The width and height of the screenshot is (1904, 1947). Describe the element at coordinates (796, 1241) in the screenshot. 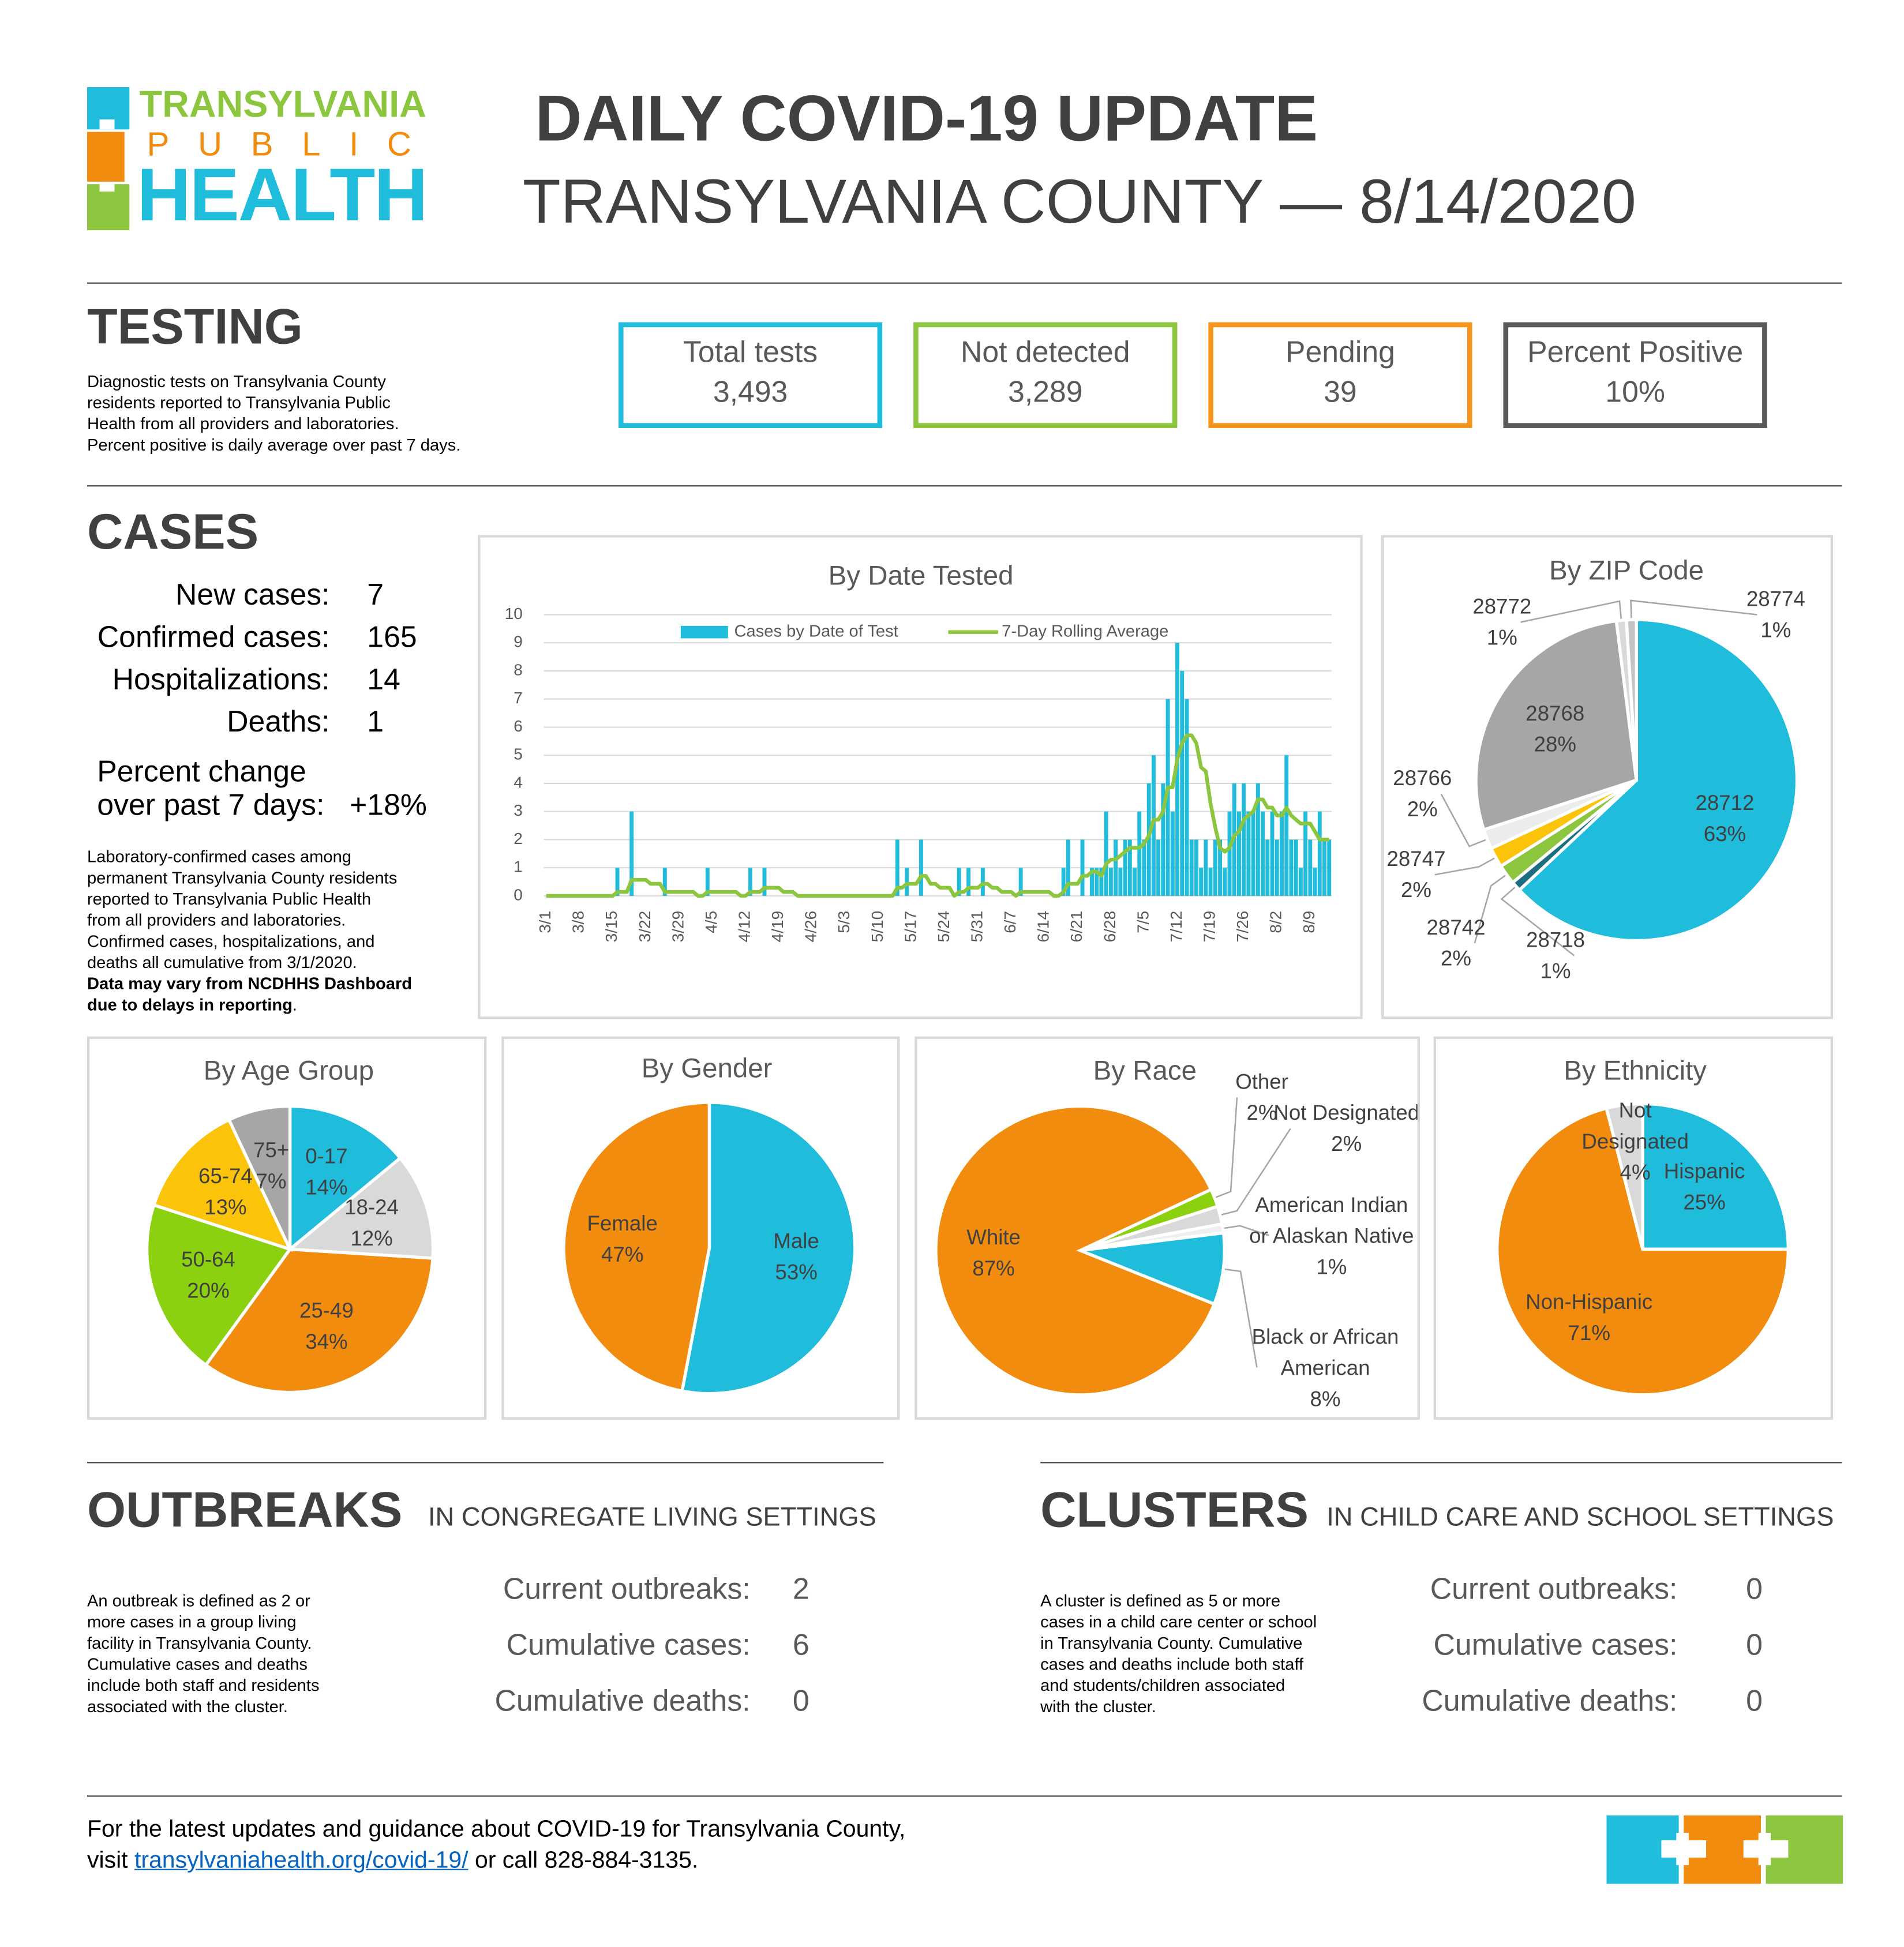

I see `pie-label-name: Male` at that location.